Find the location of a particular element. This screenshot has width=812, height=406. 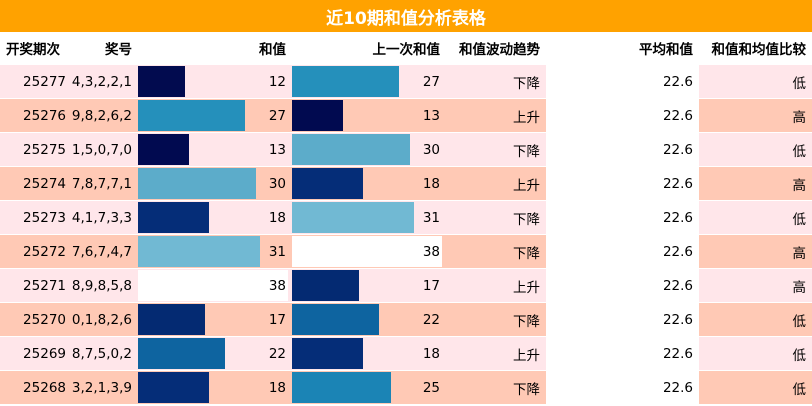

cell-period: 25275 is located at coordinates (36, 149).